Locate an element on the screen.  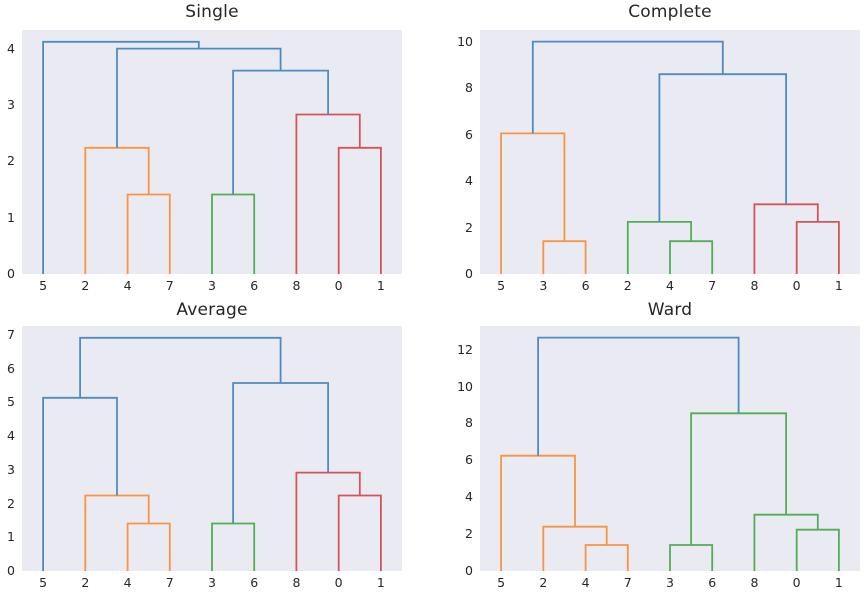
y-tick-label: 12 is located at coordinates (465, 349).